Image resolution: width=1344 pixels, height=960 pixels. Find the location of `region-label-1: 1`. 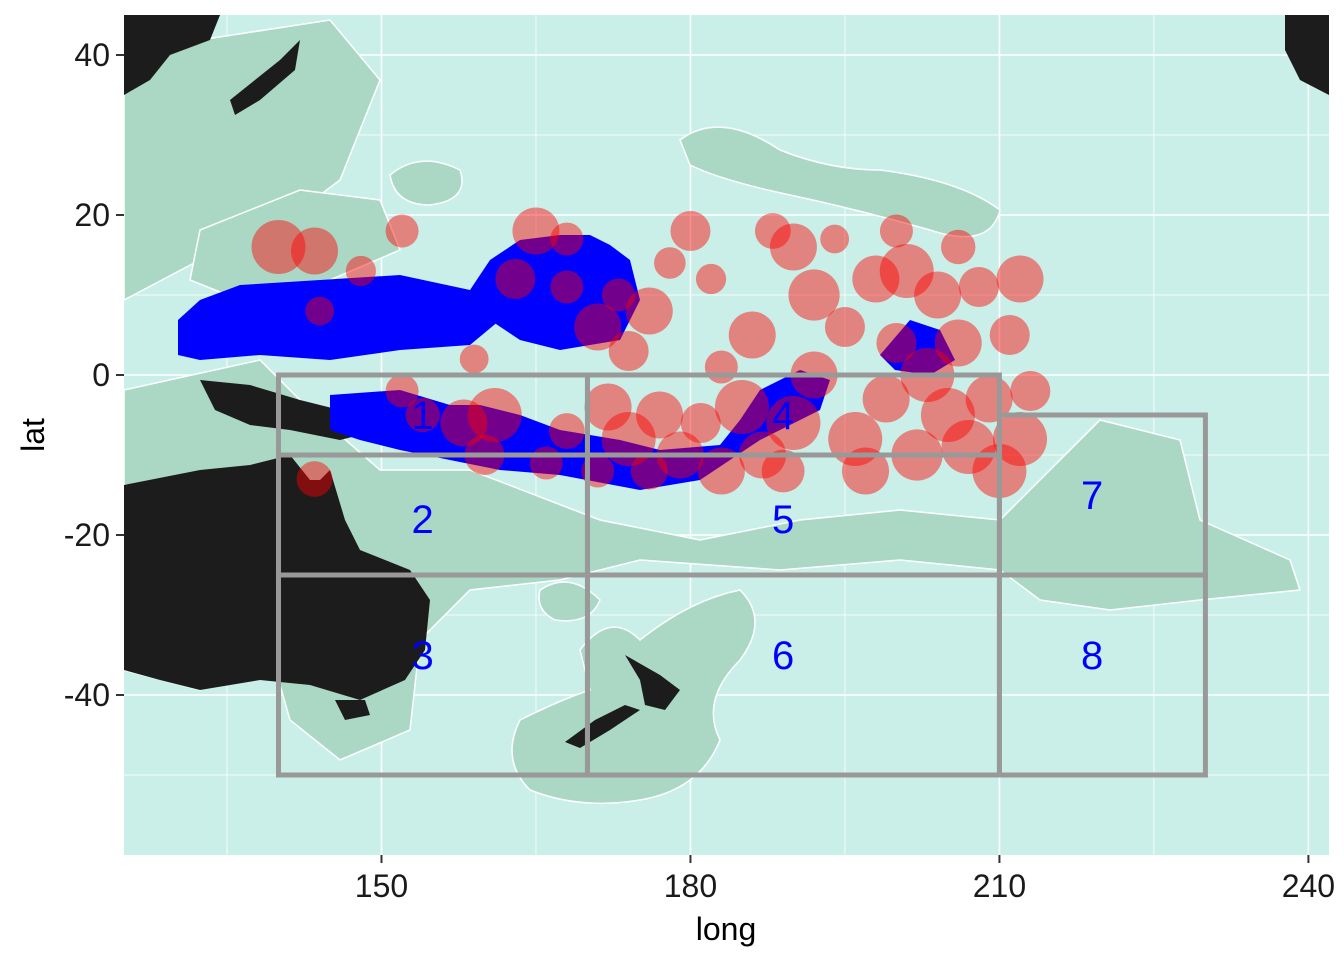

region-label-1: 1 is located at coordinates (423, 416).